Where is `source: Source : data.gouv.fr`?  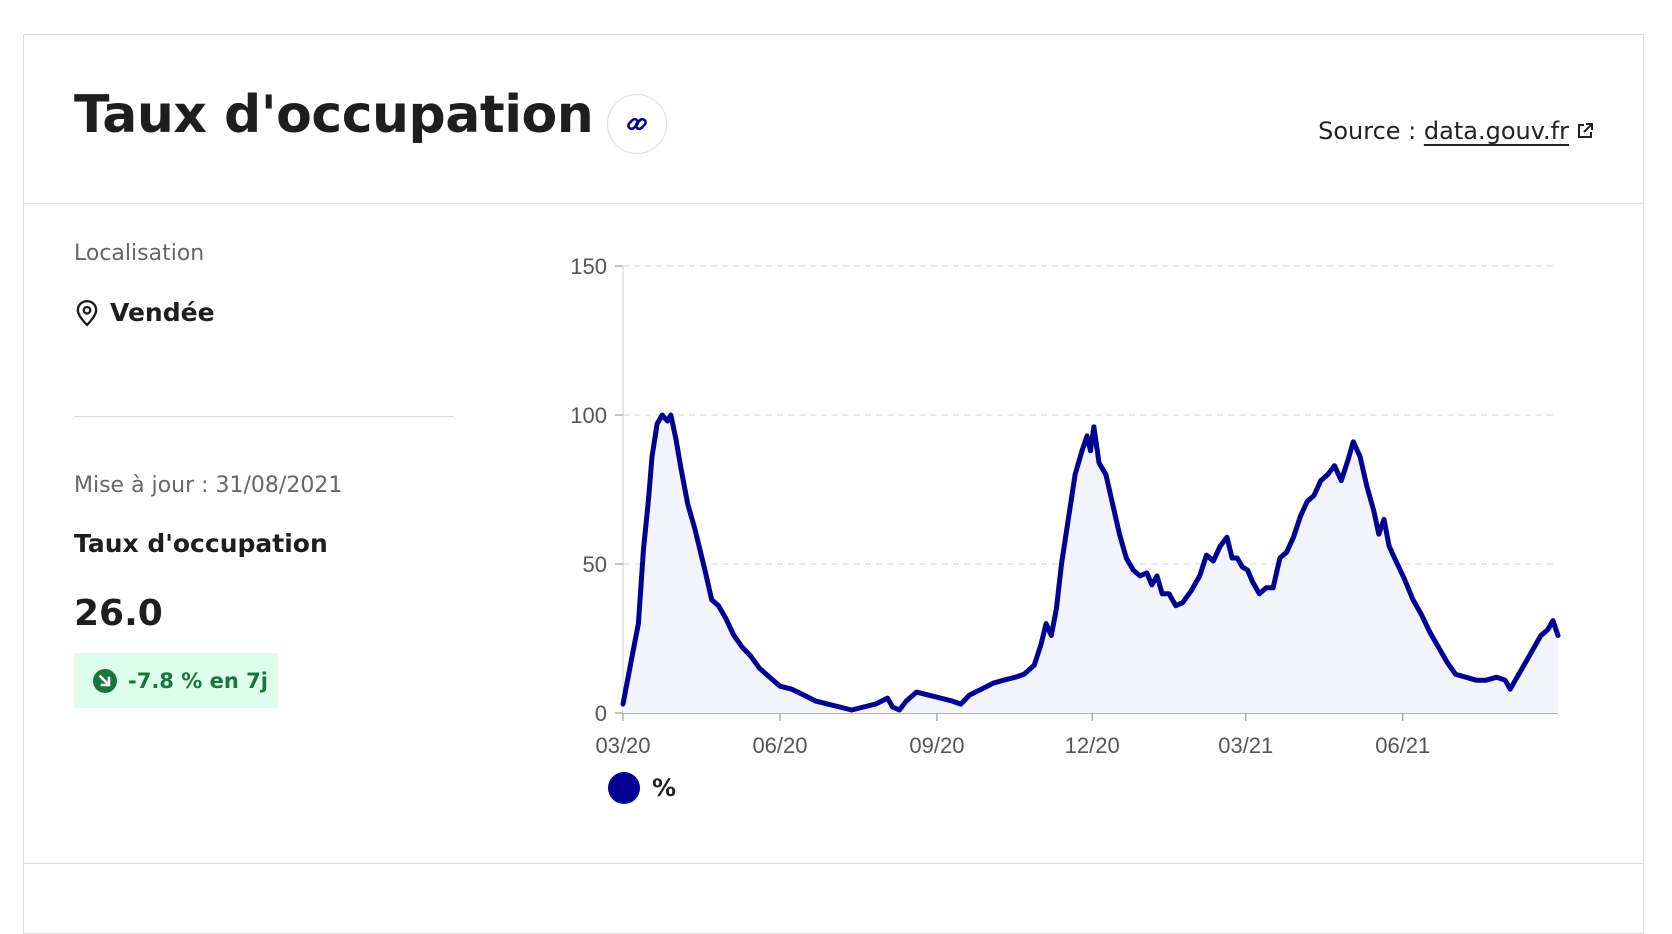 source: Source : data.gouv.fr is located at coordinates (1456, 131).